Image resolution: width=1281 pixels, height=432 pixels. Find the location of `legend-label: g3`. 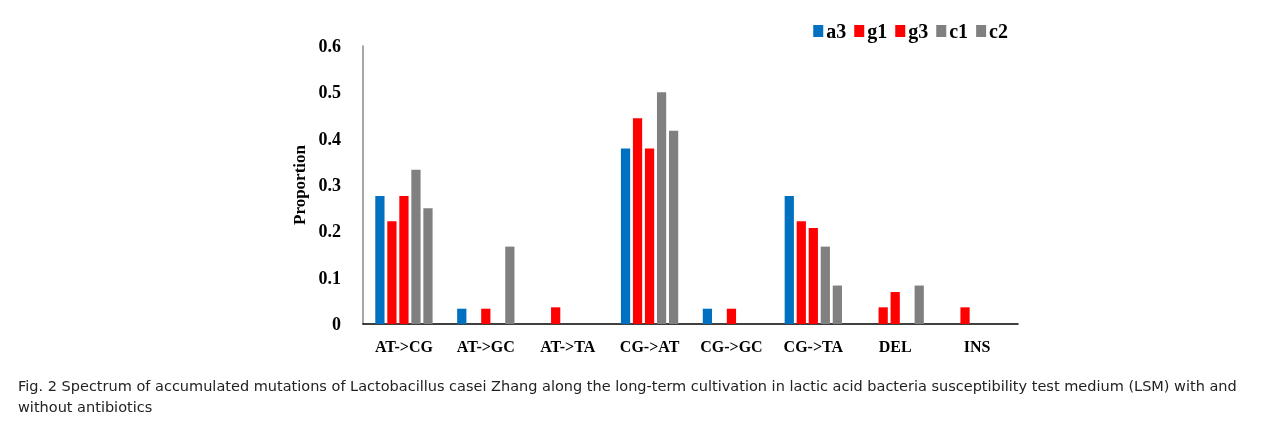

legend-label: g3 is located at coordinates (918, 31).